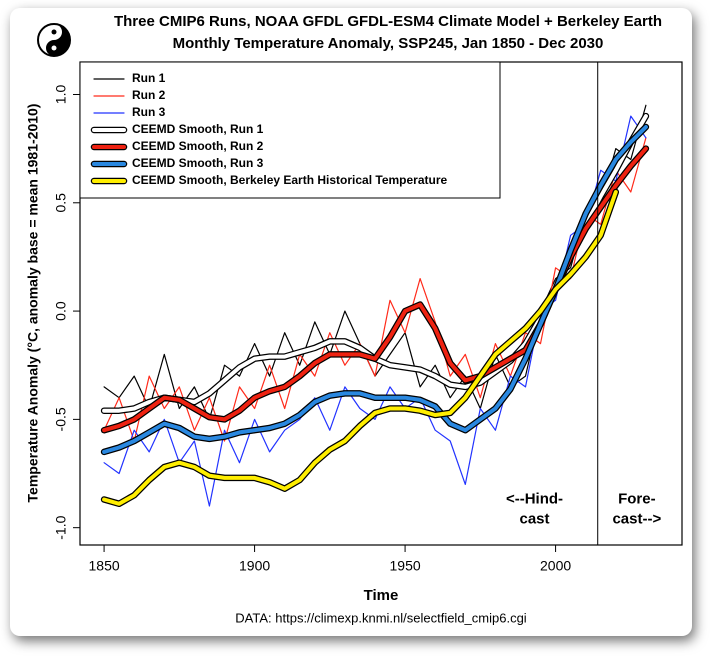 The height and width of the screenshot is (672, 720). I want to click on legend-label: Run 1, so click(149, 78).